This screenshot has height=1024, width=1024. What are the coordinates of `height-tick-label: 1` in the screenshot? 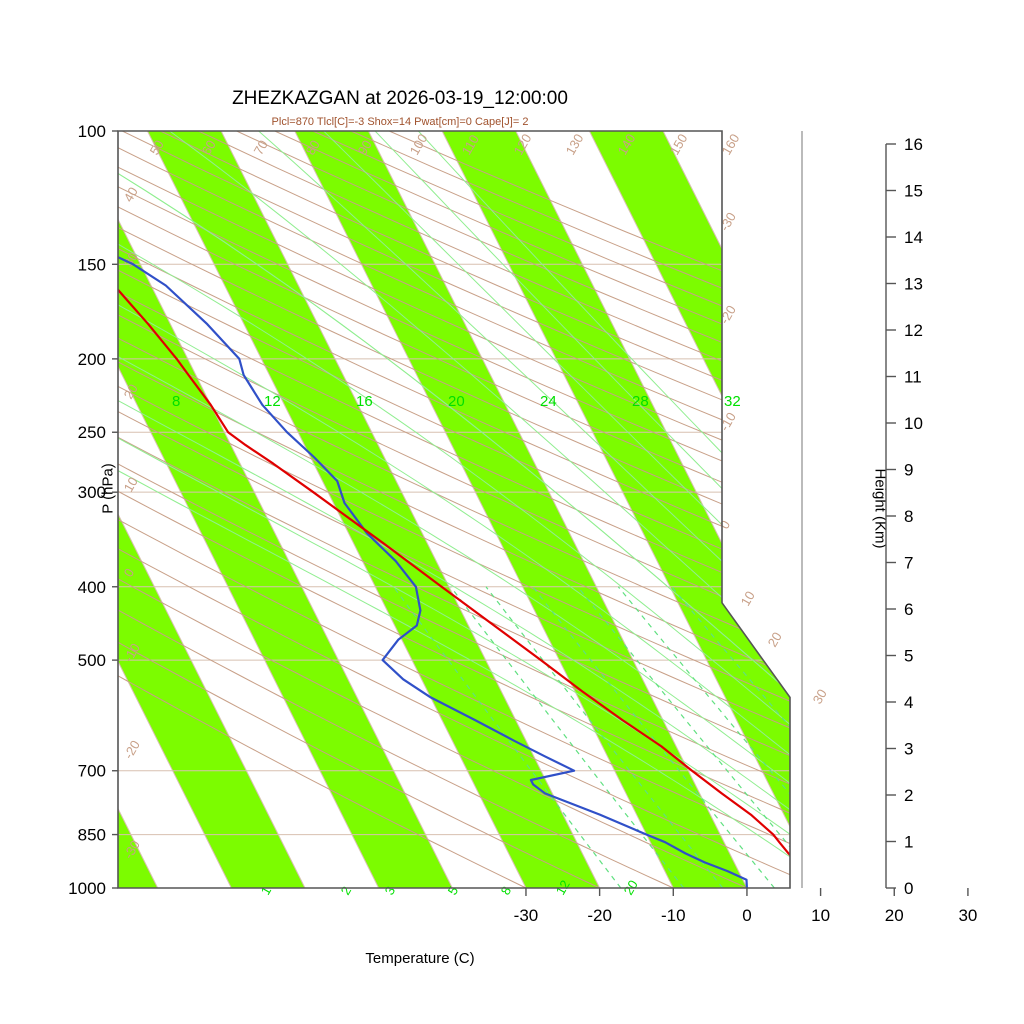 It's located at (908, 842).